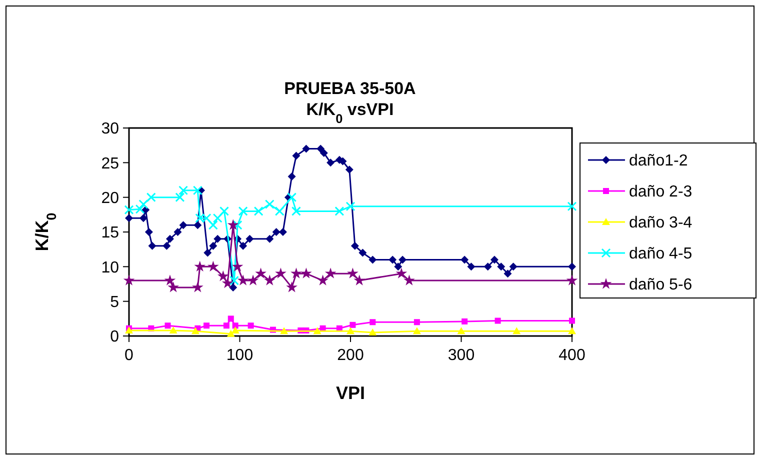 This screenshot has height=459, width=761. What do you see at coordinates (572, 355) in the screenshot?
I see `x-tick-label: 400` at bounding box center [572, 355].